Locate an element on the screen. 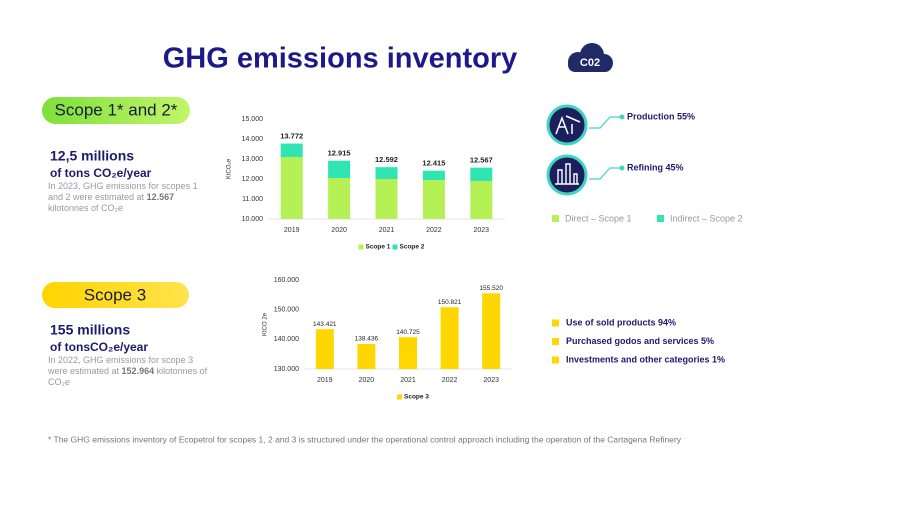  y-tick-label: 14.000 is located at coordinates (253, 139).